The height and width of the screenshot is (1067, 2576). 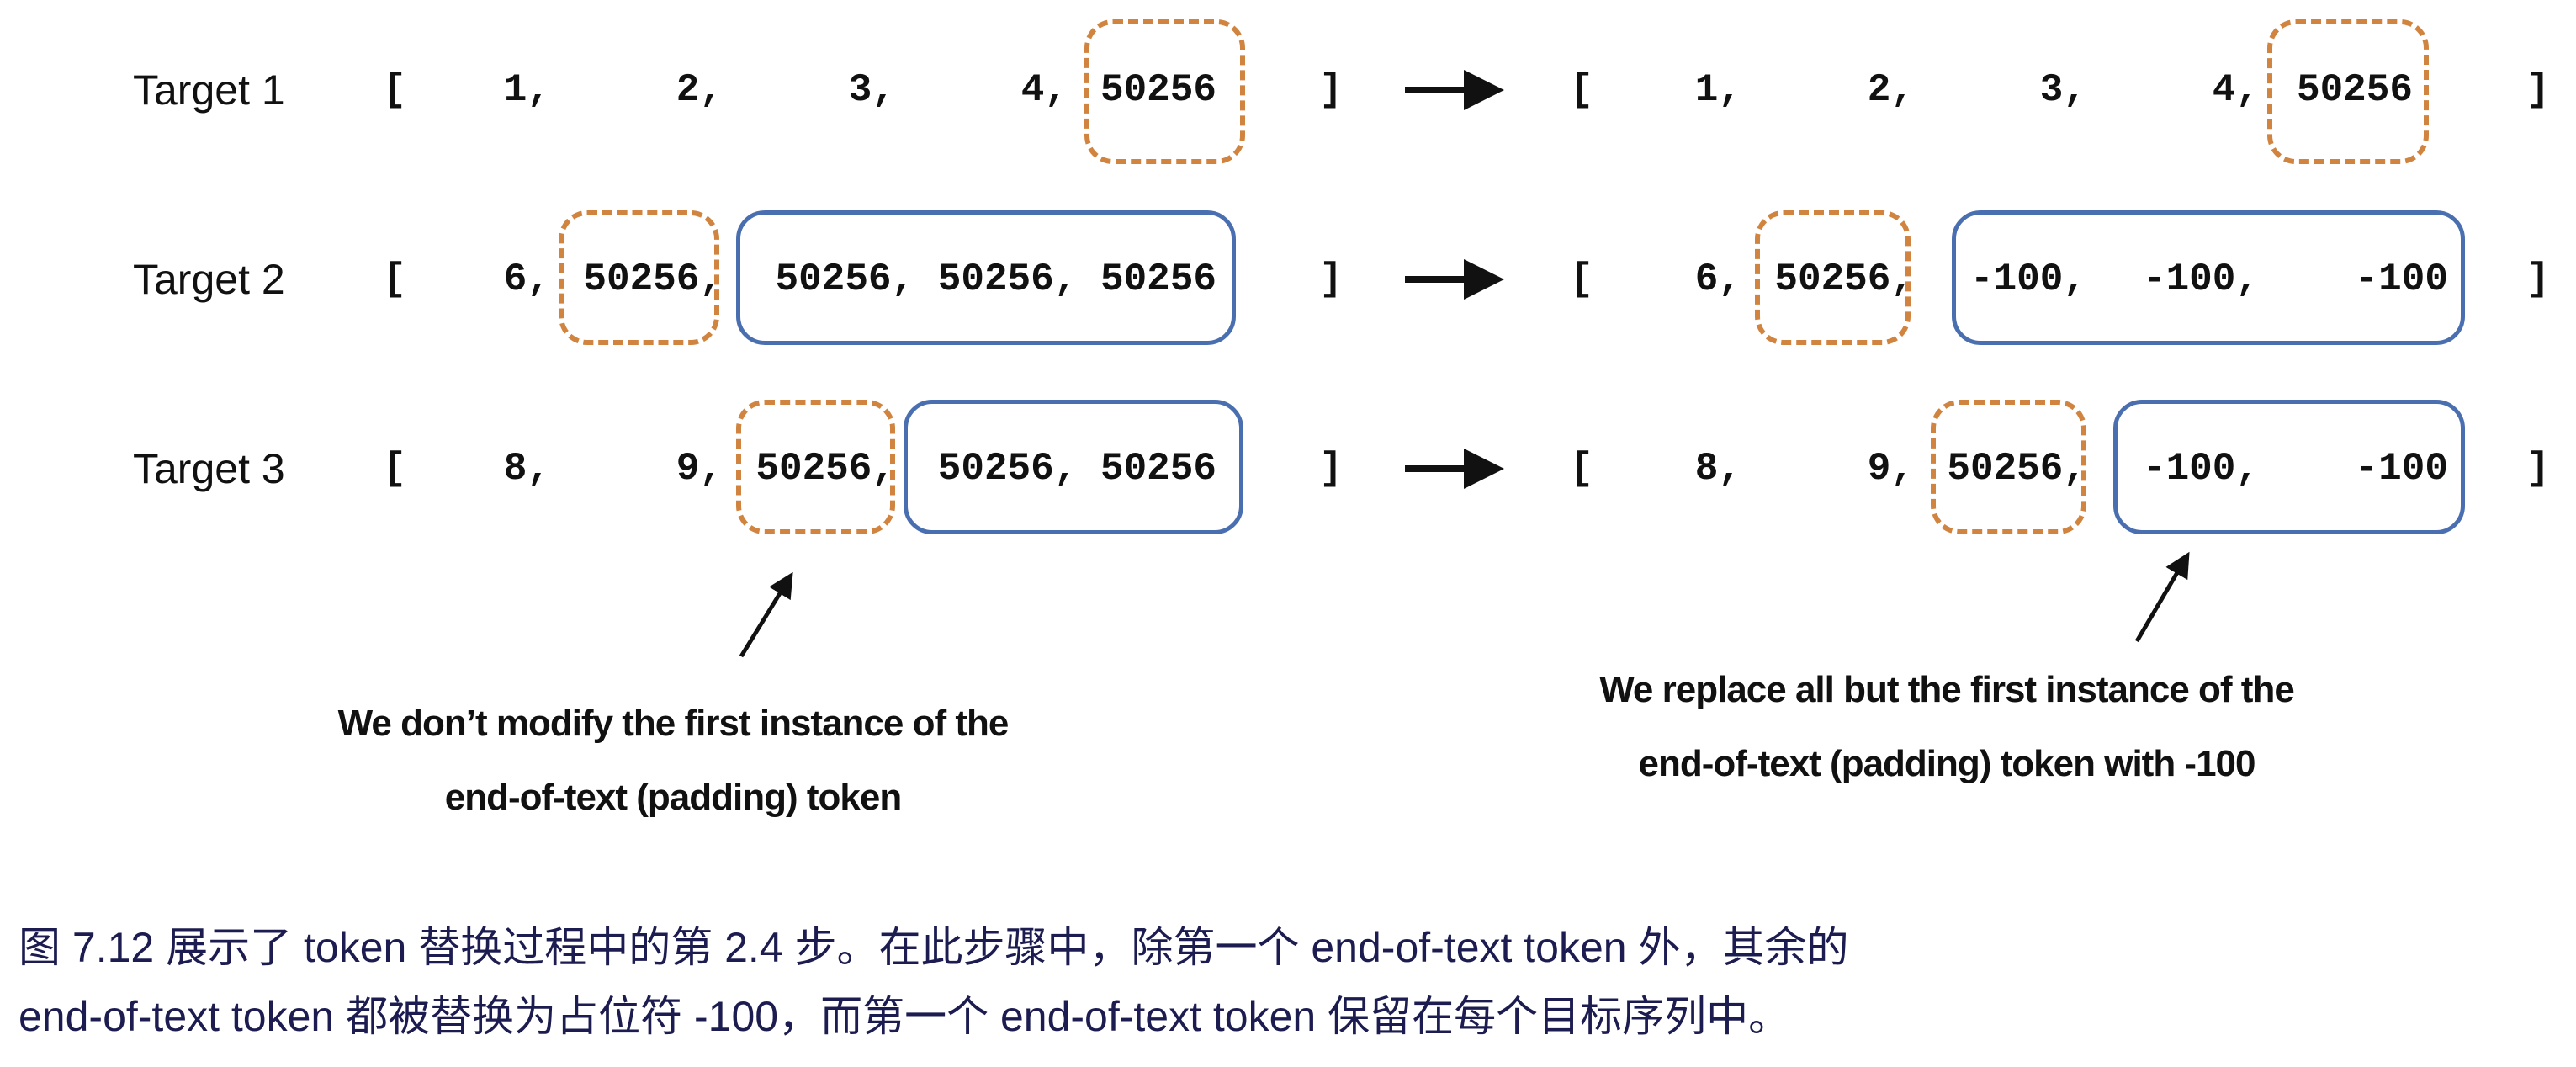 What do you see at coordinates (526, 469) in the screenshot?
I see `token-before: 8,` at bounding box center [526, 469].